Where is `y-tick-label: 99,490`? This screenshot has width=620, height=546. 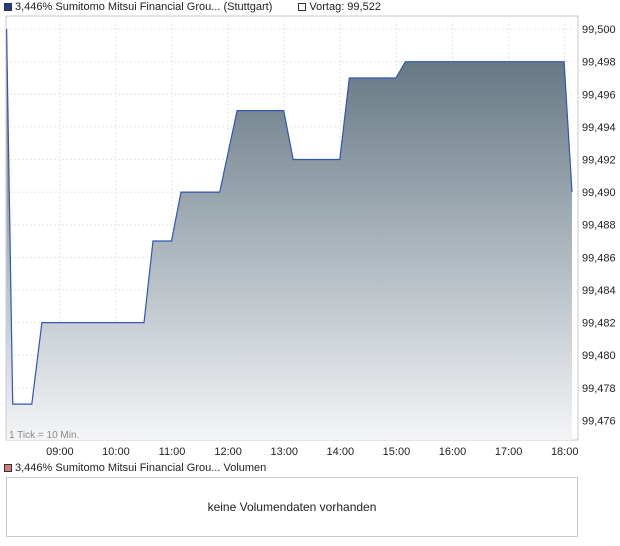
y-tick-label: 99,490 is located at coordinates (599, 193).